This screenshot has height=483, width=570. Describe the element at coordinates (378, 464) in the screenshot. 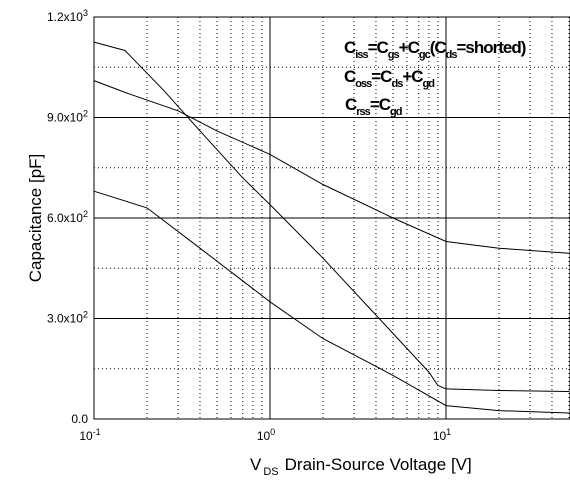

I see `x-axis-label-rest: Drain-Source Voltage [V]` at that location.